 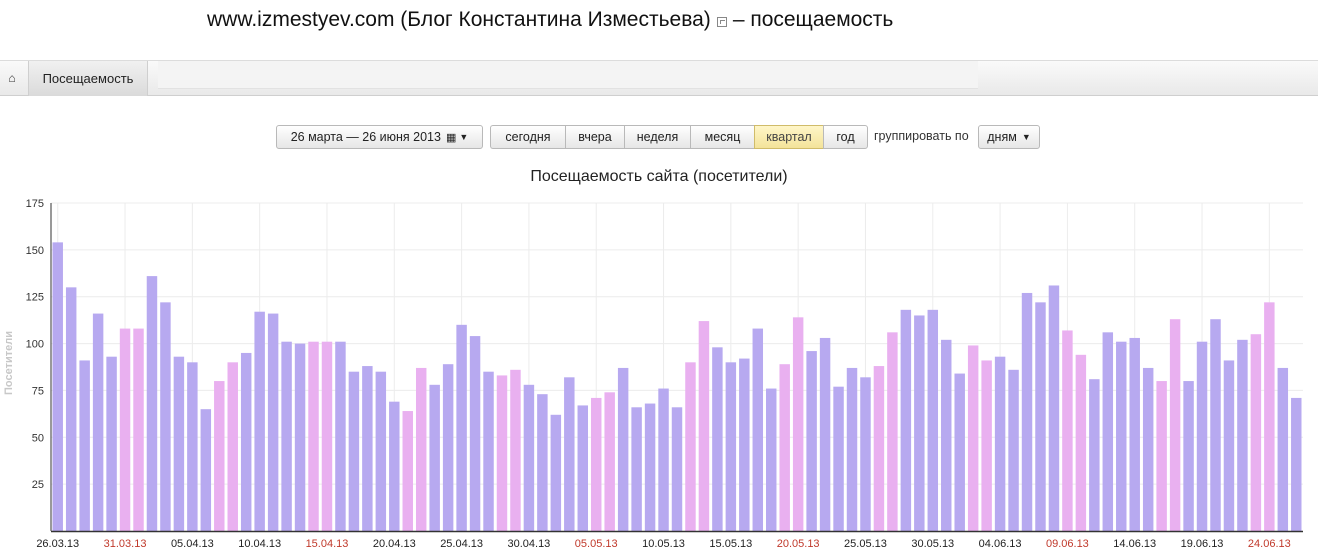 I want to click on x-tick-label: 26.03.13, so click(x=57, y=544).